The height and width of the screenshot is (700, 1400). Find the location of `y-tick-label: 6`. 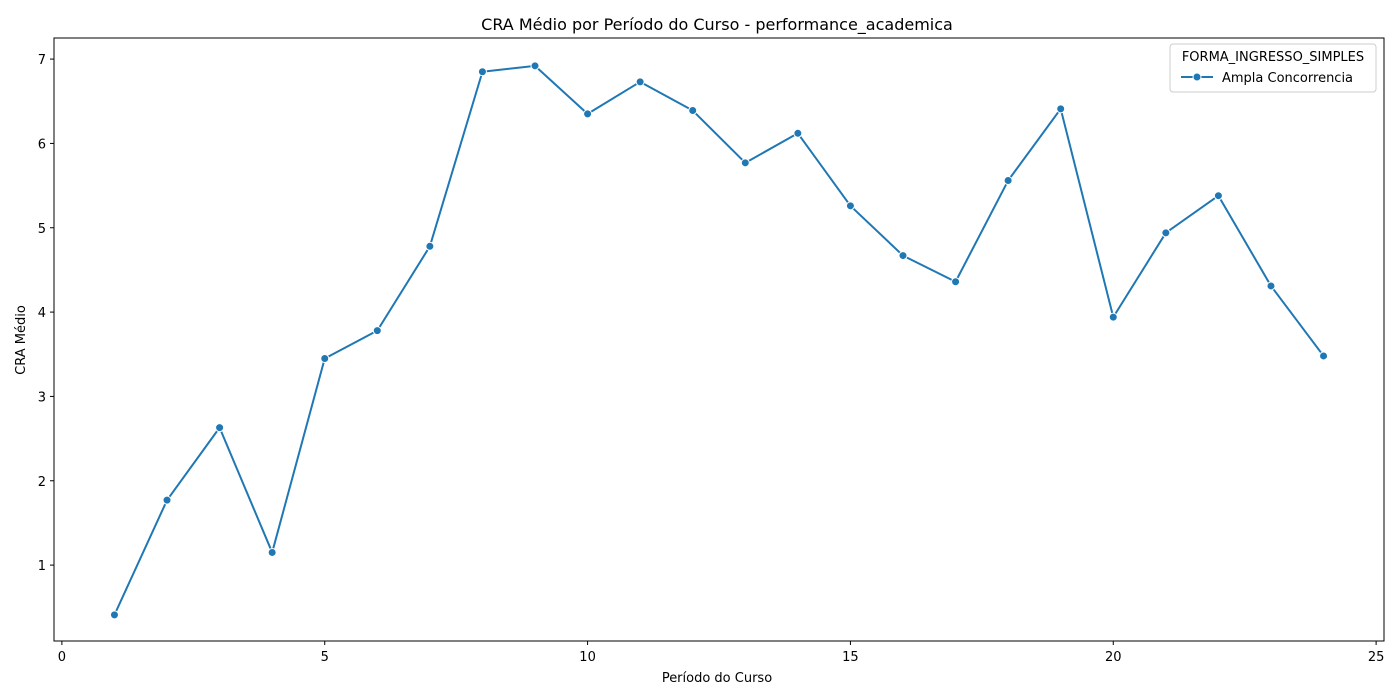

y-tick-label: 6 is located at coordinates (42, 144).